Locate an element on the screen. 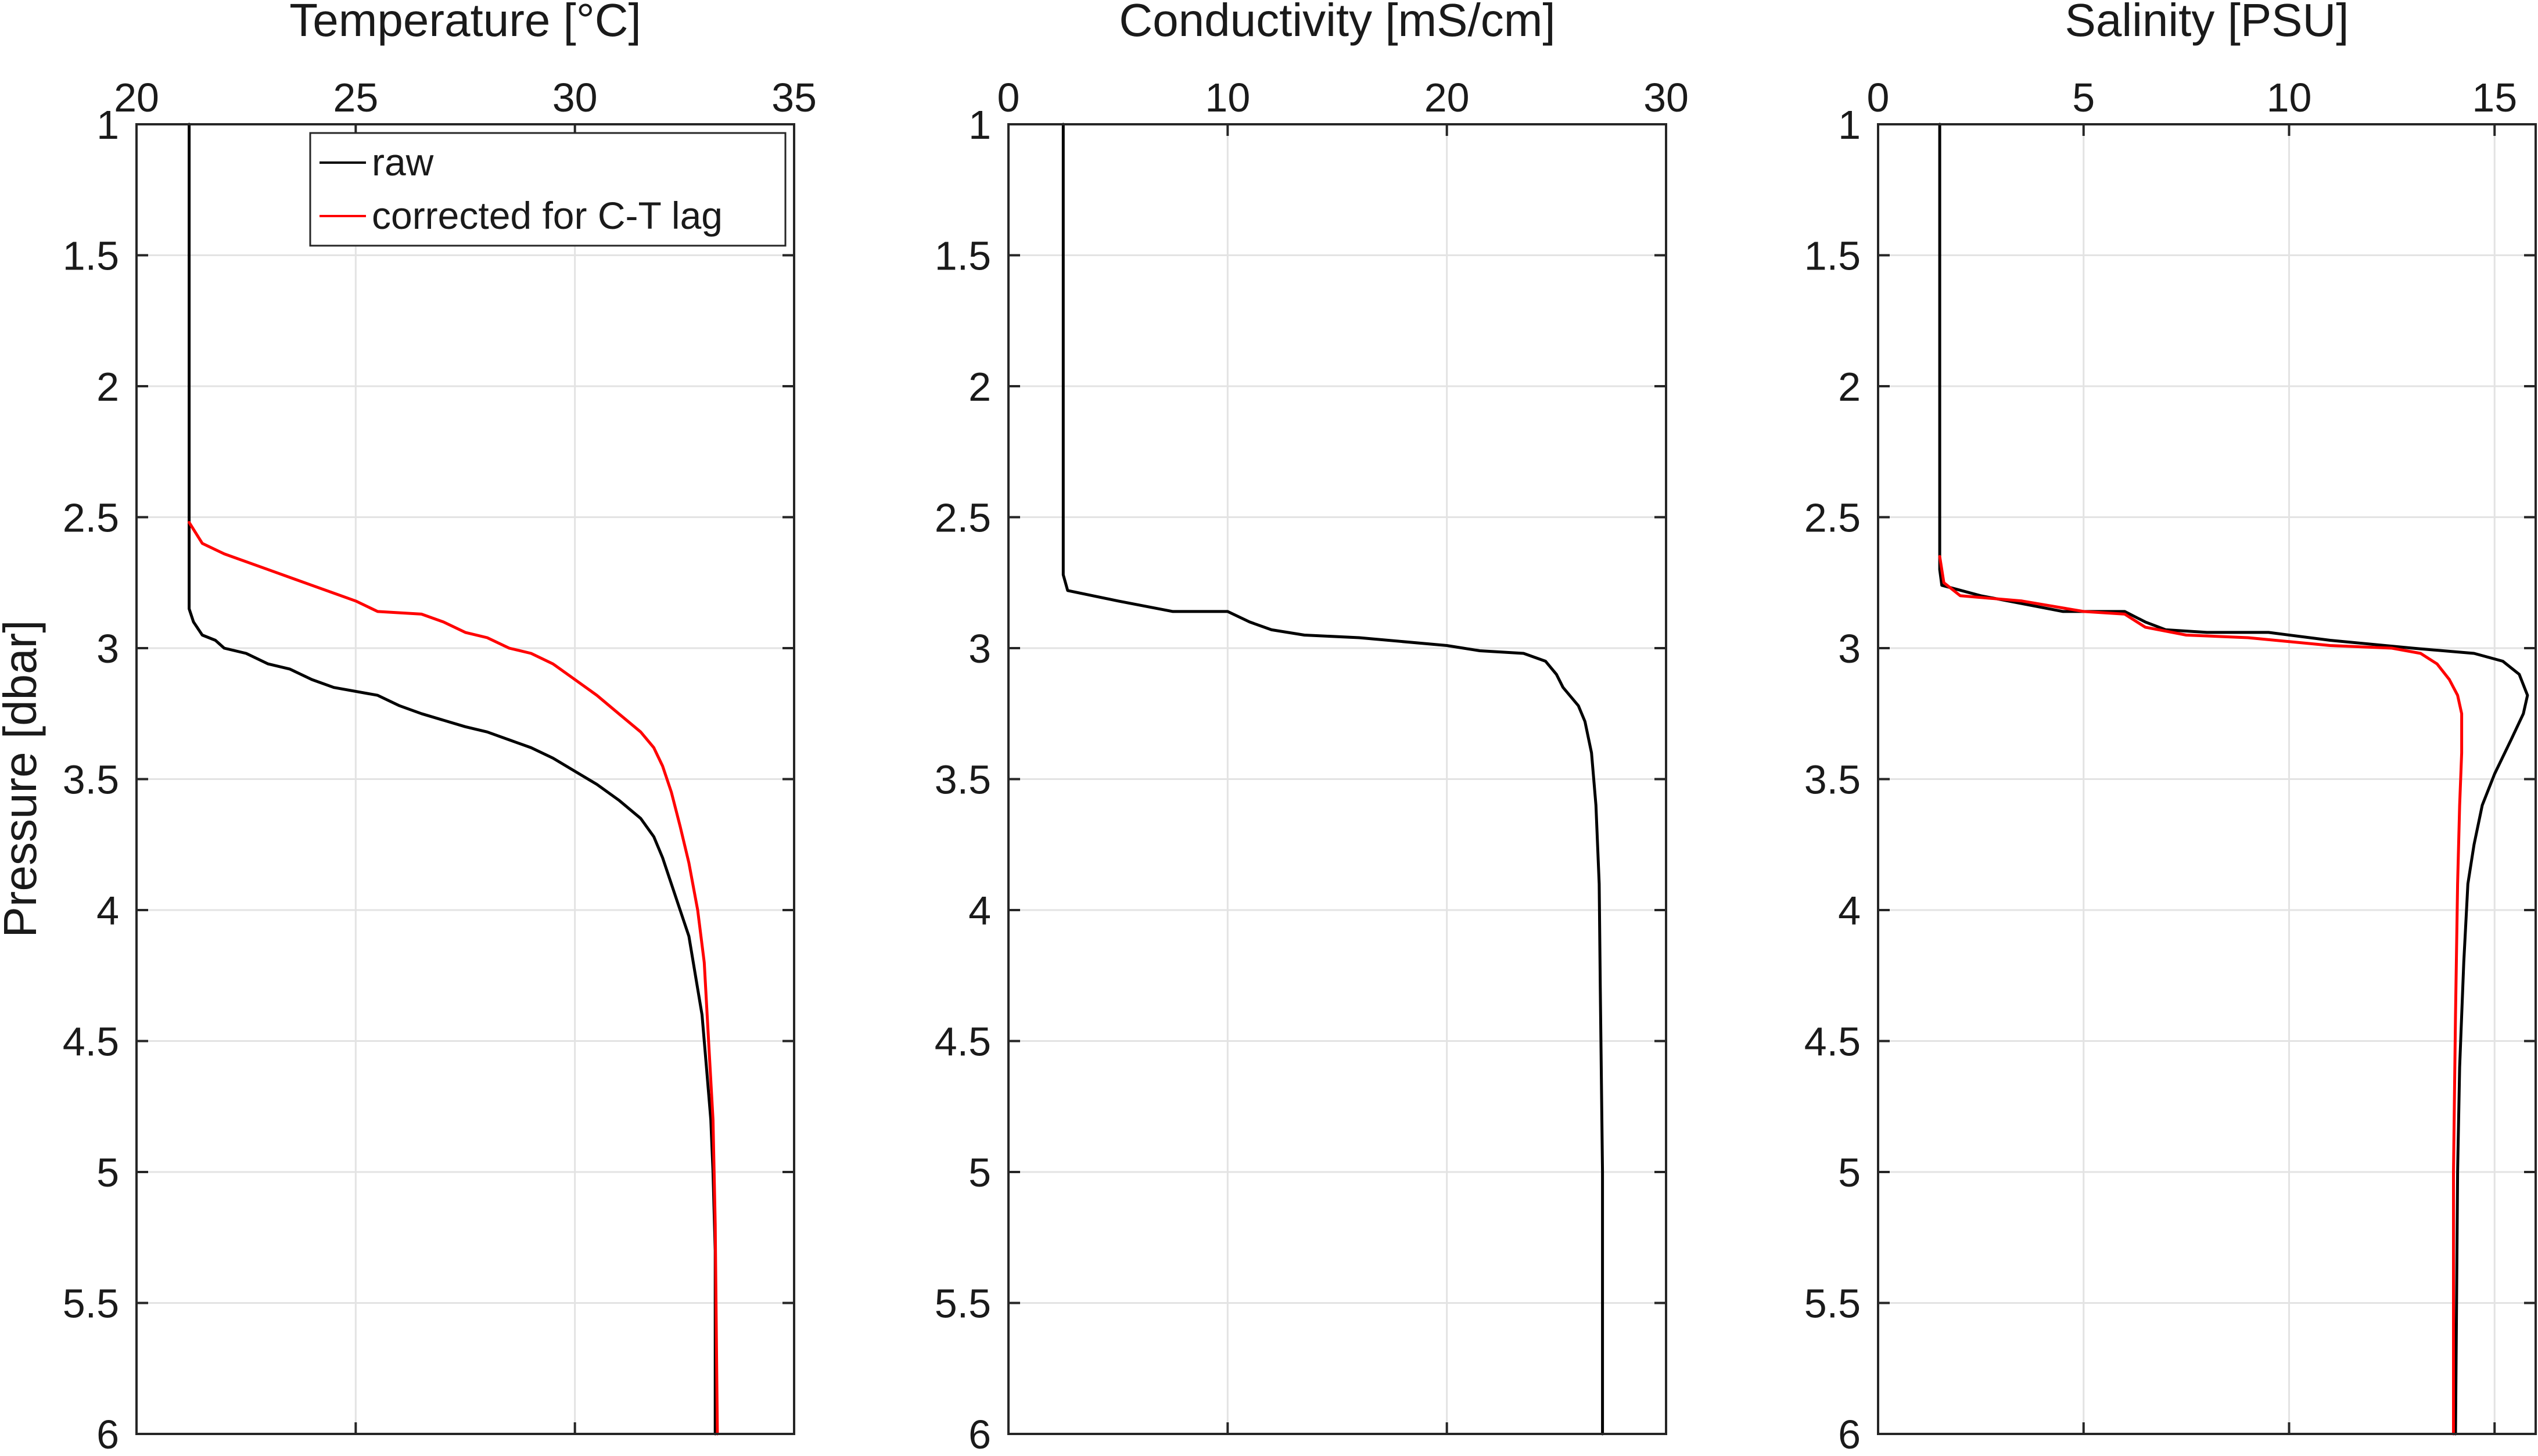 Image resolution: width=2538 pixels, height=1456 pixels. legend-box is located at coordinates (548, 189).